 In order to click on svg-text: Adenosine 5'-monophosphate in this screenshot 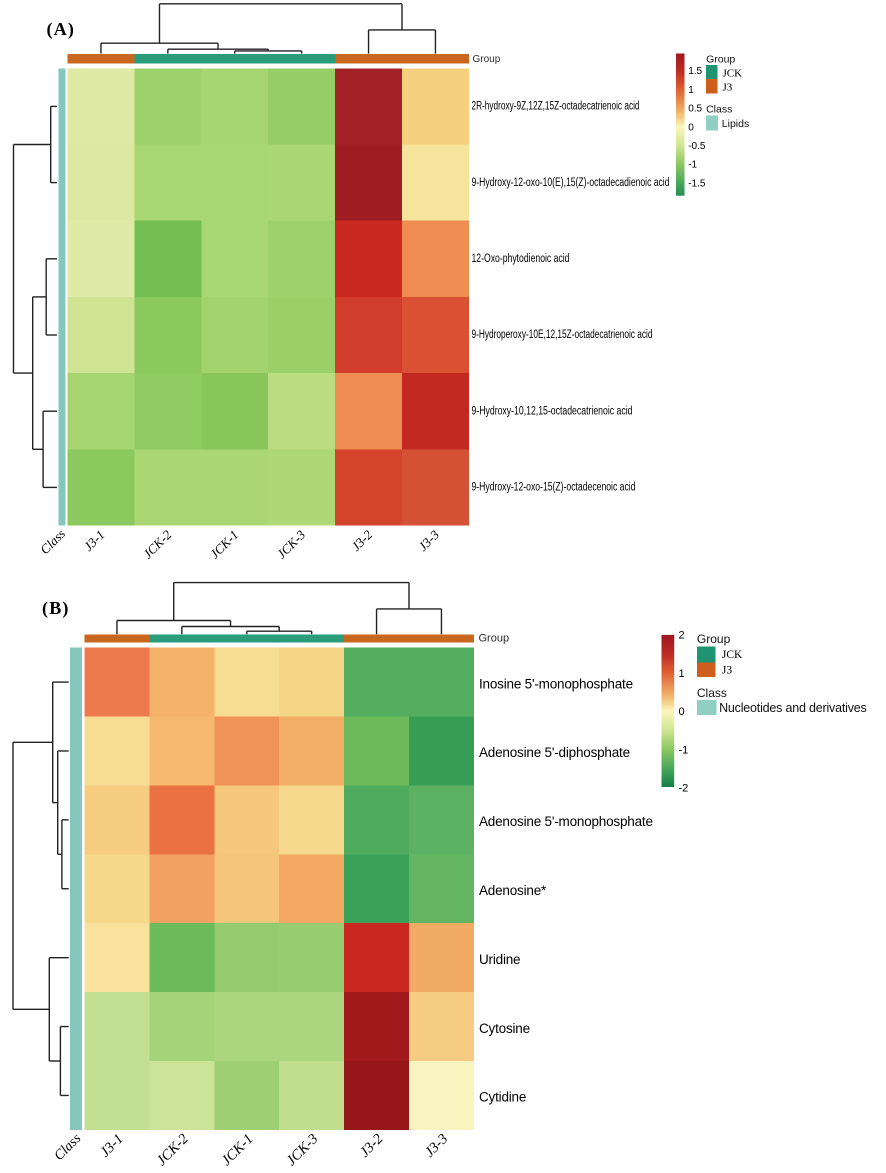, I will do `click(566, 821)`.